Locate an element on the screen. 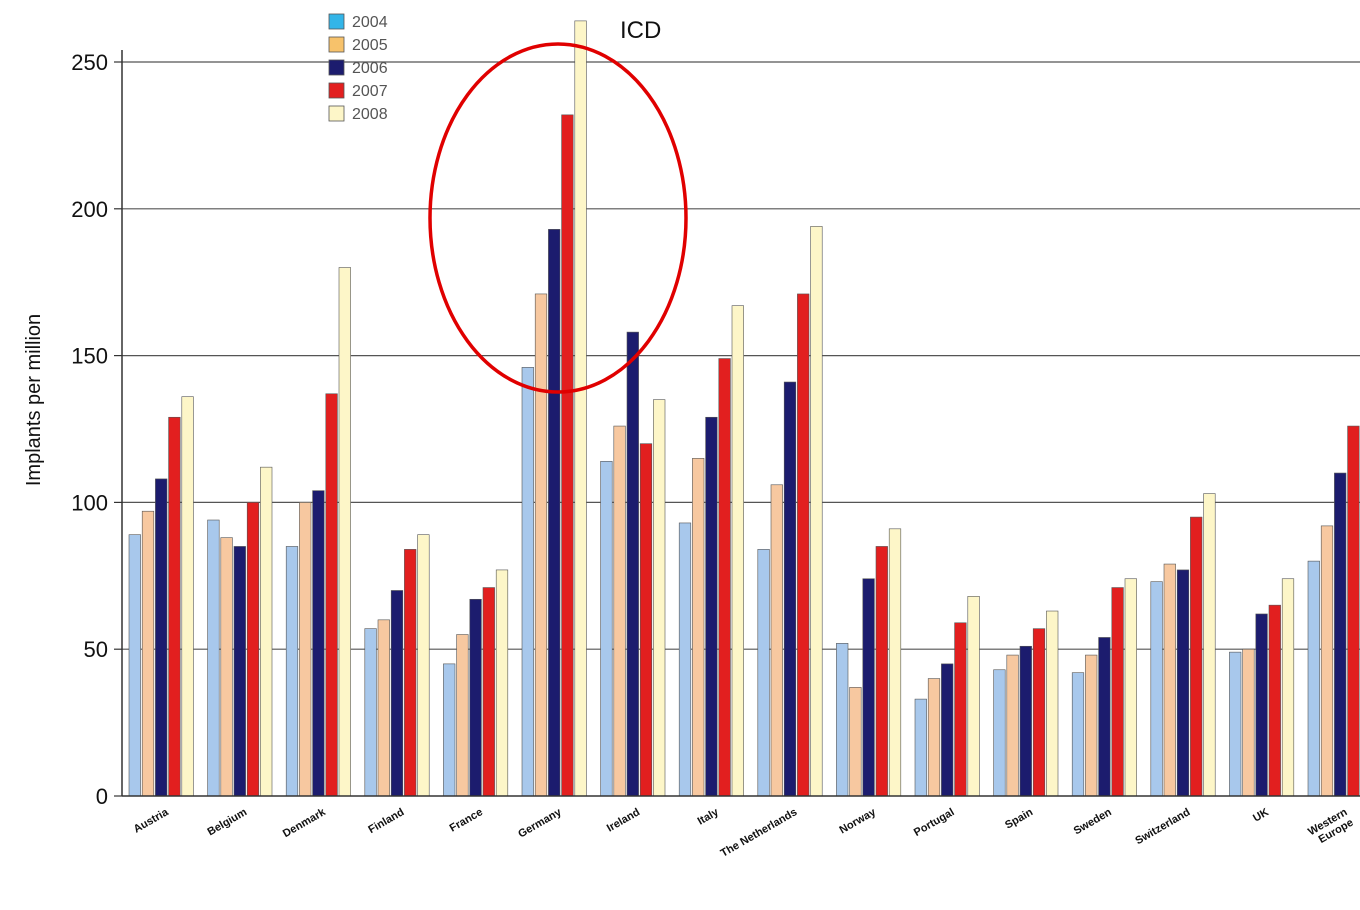  x-category-label-line: UK is located at coordinates (1261, 815).